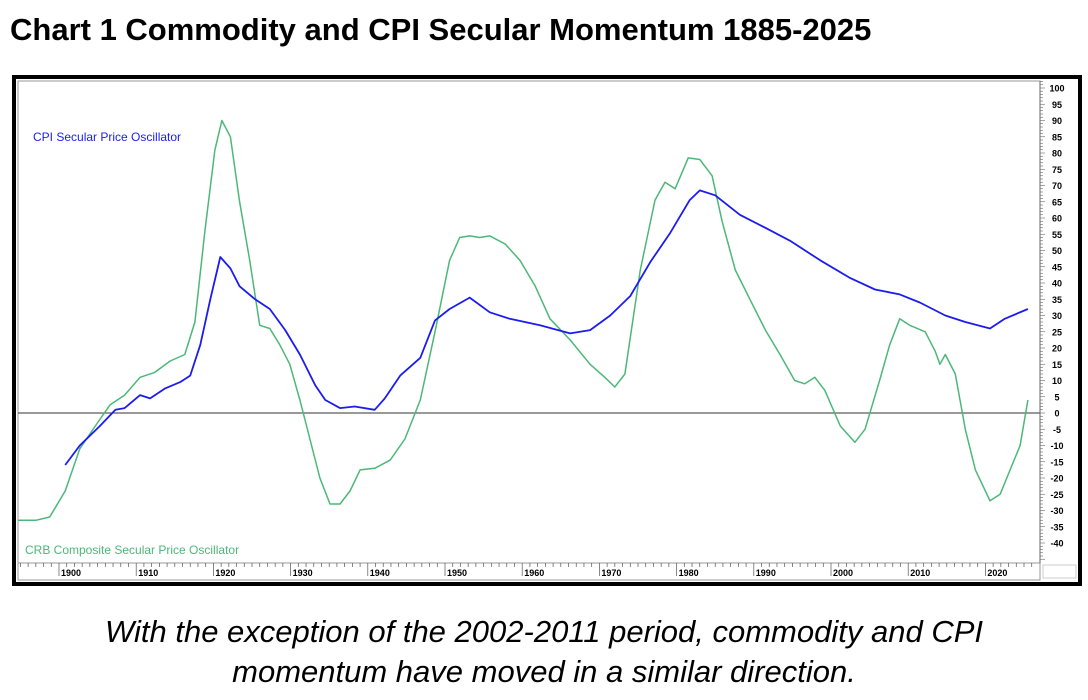 This screenshot has height=700, width=1088. What do you see at coordinates (132, 550) in the screenshot?
I see `legend-label-crb: CRB Composite Secular Price Oscillator` at bounding box center [132, 550].